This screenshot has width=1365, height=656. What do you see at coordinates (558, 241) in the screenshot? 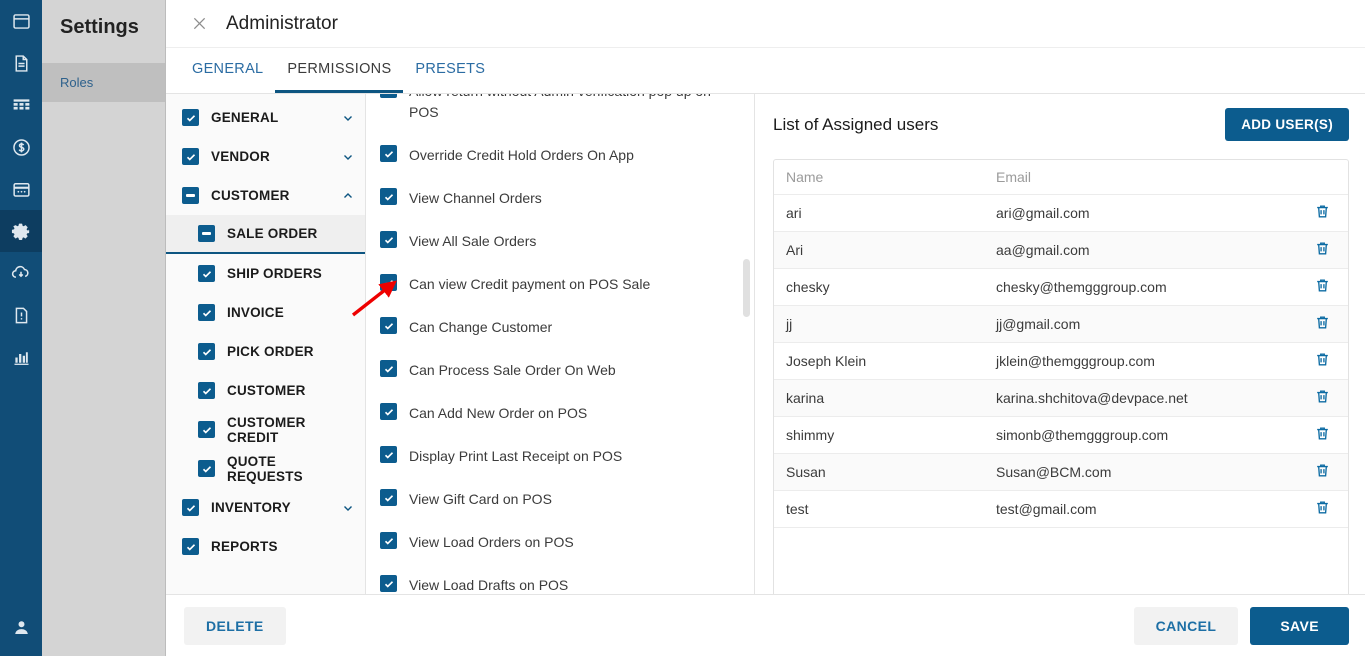
I see `permission-row: View All Sale Orders` at bounding box center [558, 241].